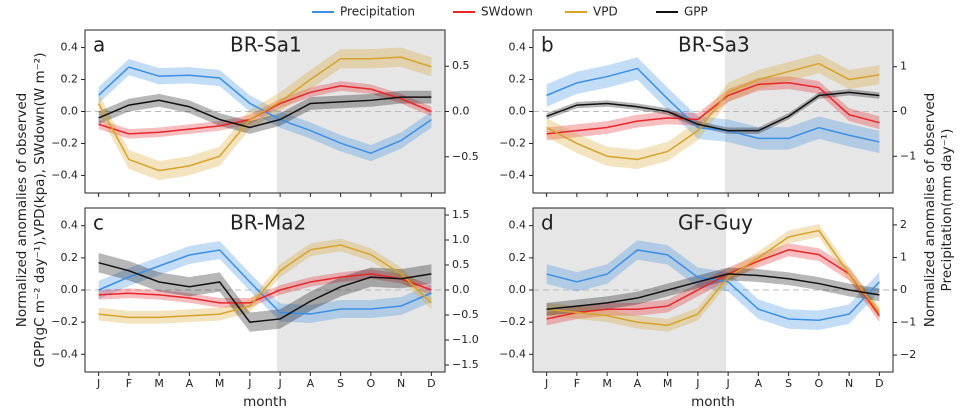 Image resolution: width=961 pixels, height=416 pixels. What do you see at coordinates (461, 214) in the screenshot?
I see `y2-tick-label: 1.5` at bounding box center [461, 214].